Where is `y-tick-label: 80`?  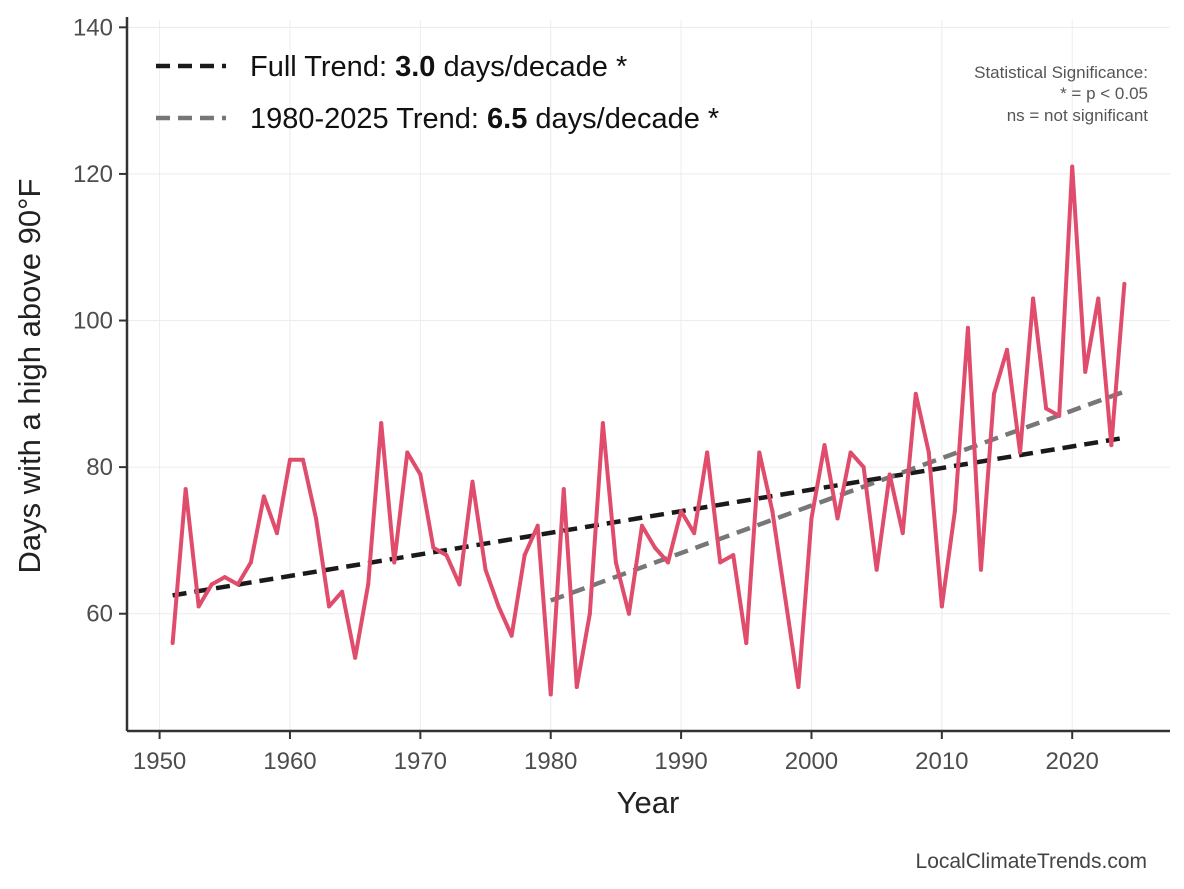
y-tick-label: 80 is located at coordinates (99, 467).